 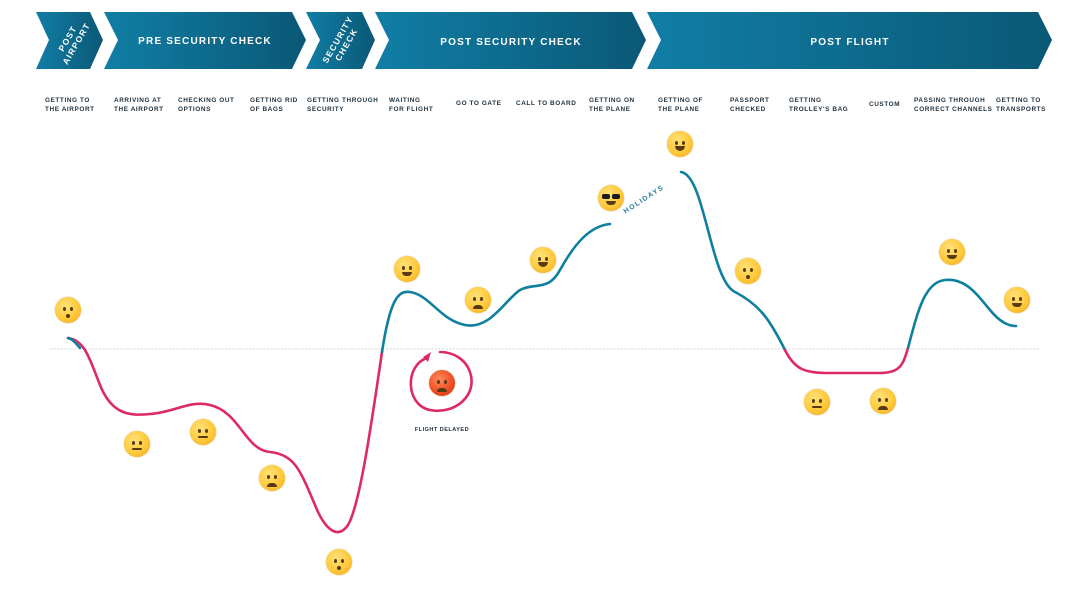 What do you see at coordinates (543, 260) in the screenshot?
I see `hugging-face-icon` at bounding box center [543, 260].